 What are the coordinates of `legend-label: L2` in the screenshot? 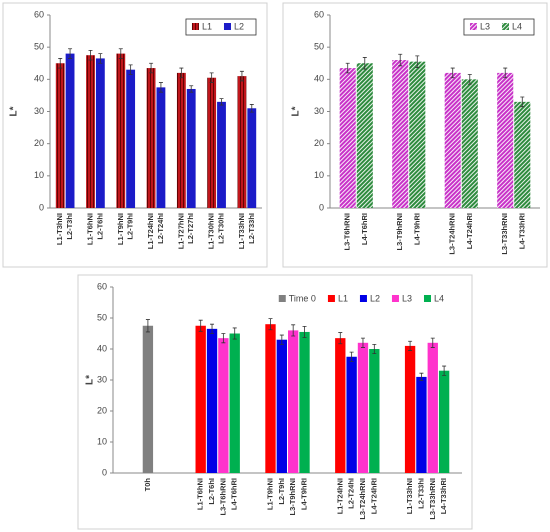 It's located at (239, 26).